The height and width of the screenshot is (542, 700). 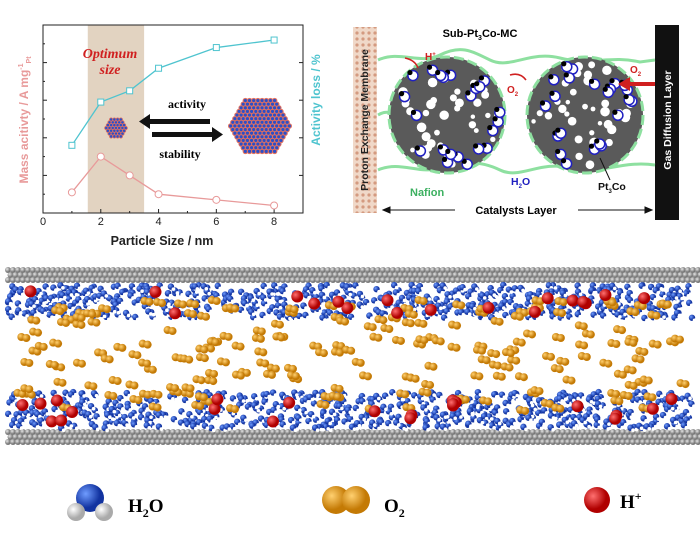 I want to click on legend-proton-label: H+, so click(x=631, y=501).